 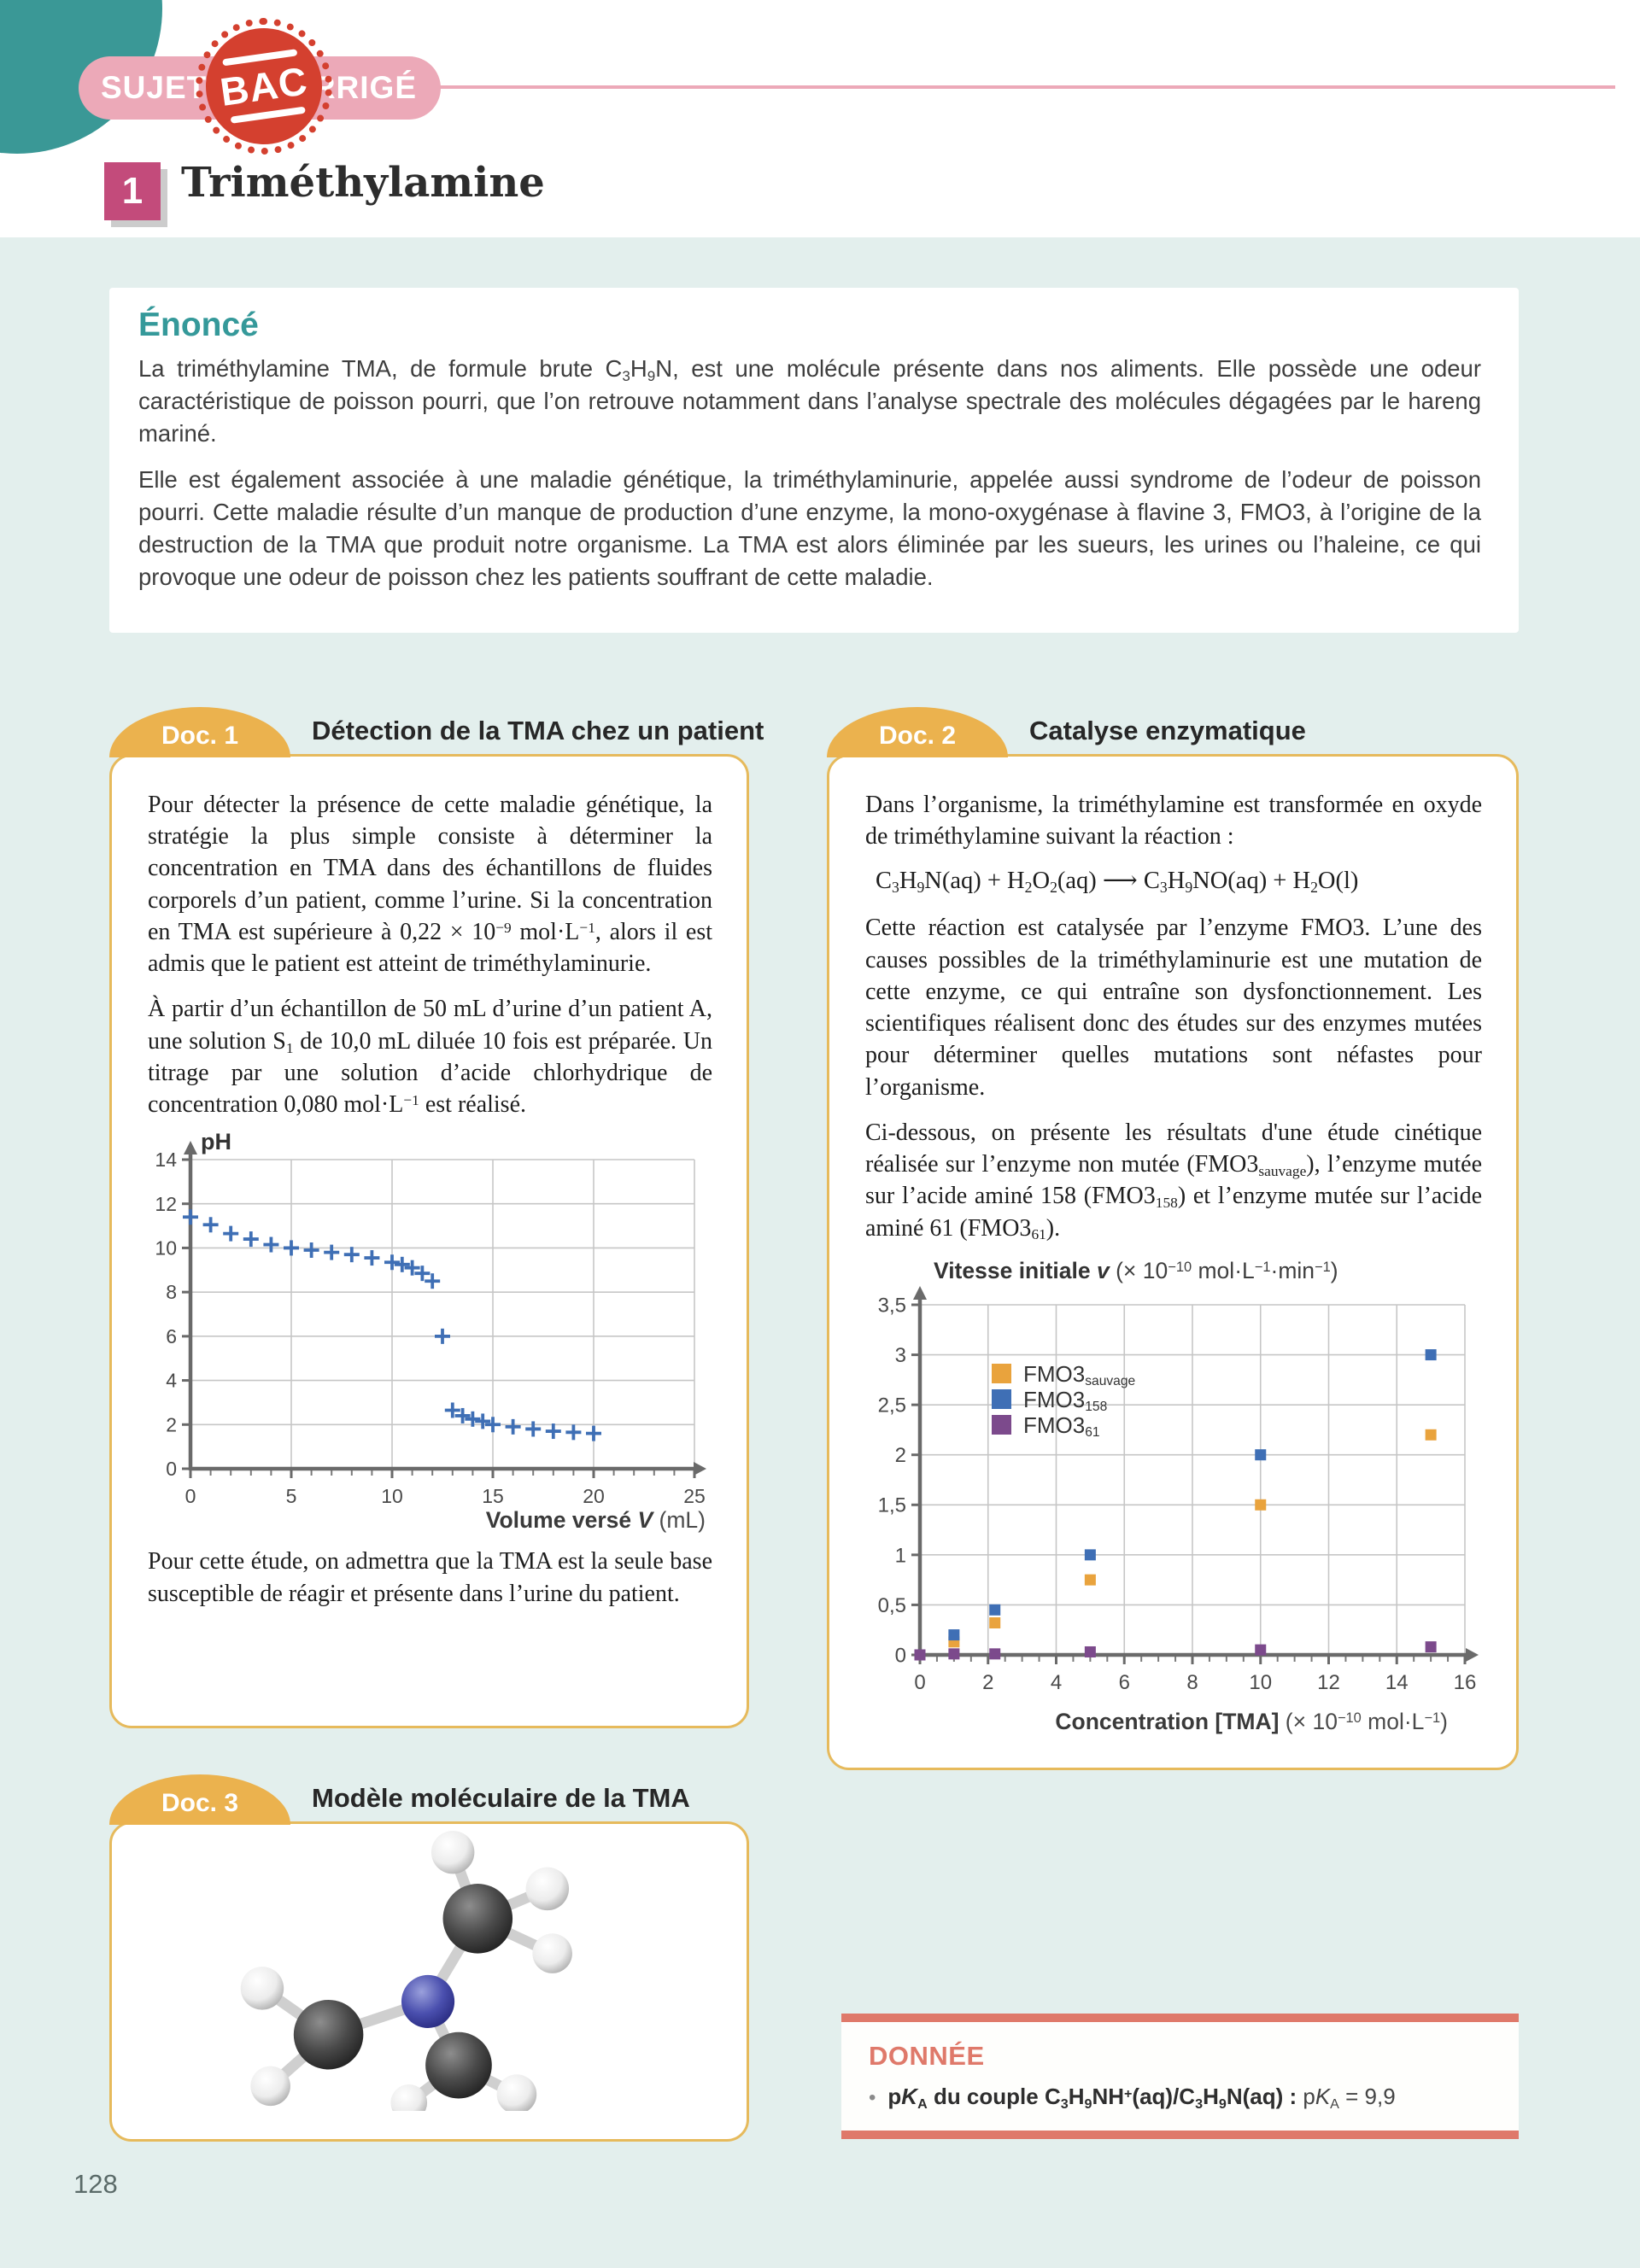 I want to click on legend-label-sub: 61, so click(x=1092, y=1433).